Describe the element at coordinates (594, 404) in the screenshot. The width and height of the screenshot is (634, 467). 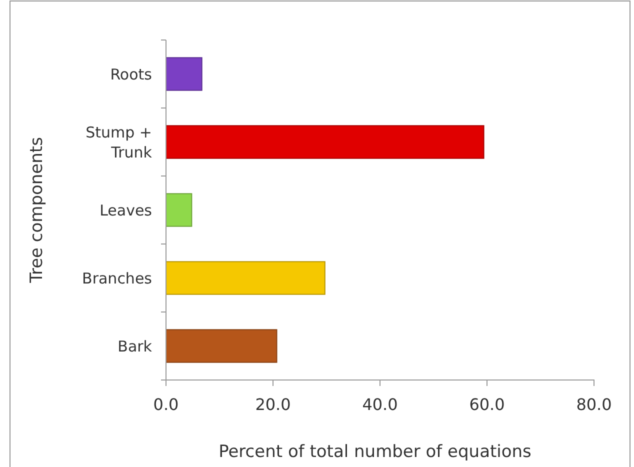
I see `x-tick-label: 80.0` at that location.